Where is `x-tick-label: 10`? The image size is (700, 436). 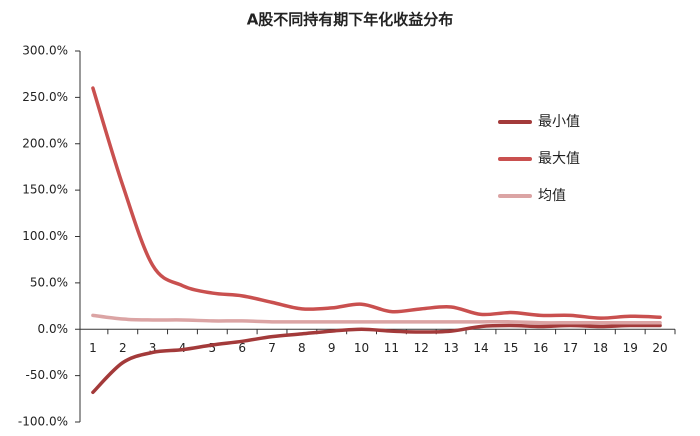 x-tick-label: 10 is located at coordinates (361, 348).